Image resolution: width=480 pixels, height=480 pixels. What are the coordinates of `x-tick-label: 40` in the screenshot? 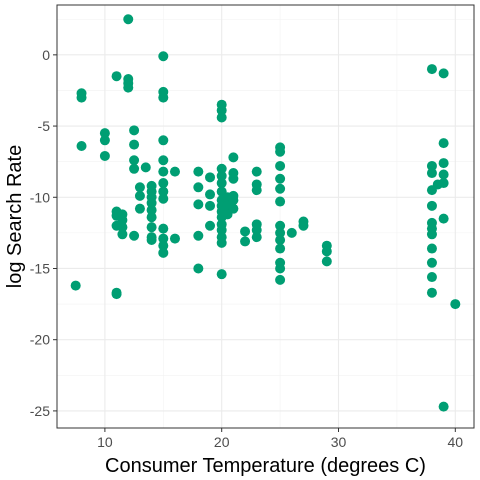 It's located at (456, 442).